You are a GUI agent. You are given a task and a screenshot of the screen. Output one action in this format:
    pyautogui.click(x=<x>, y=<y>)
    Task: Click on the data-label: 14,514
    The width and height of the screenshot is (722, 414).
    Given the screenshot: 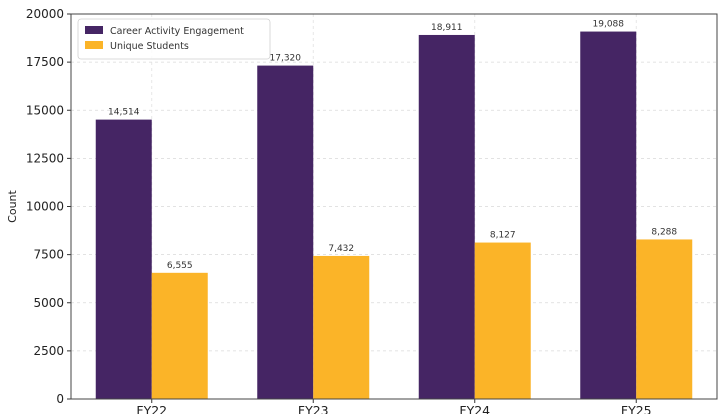 What is the action you would take?
    pyautogui.click(x=124, y=113)
    